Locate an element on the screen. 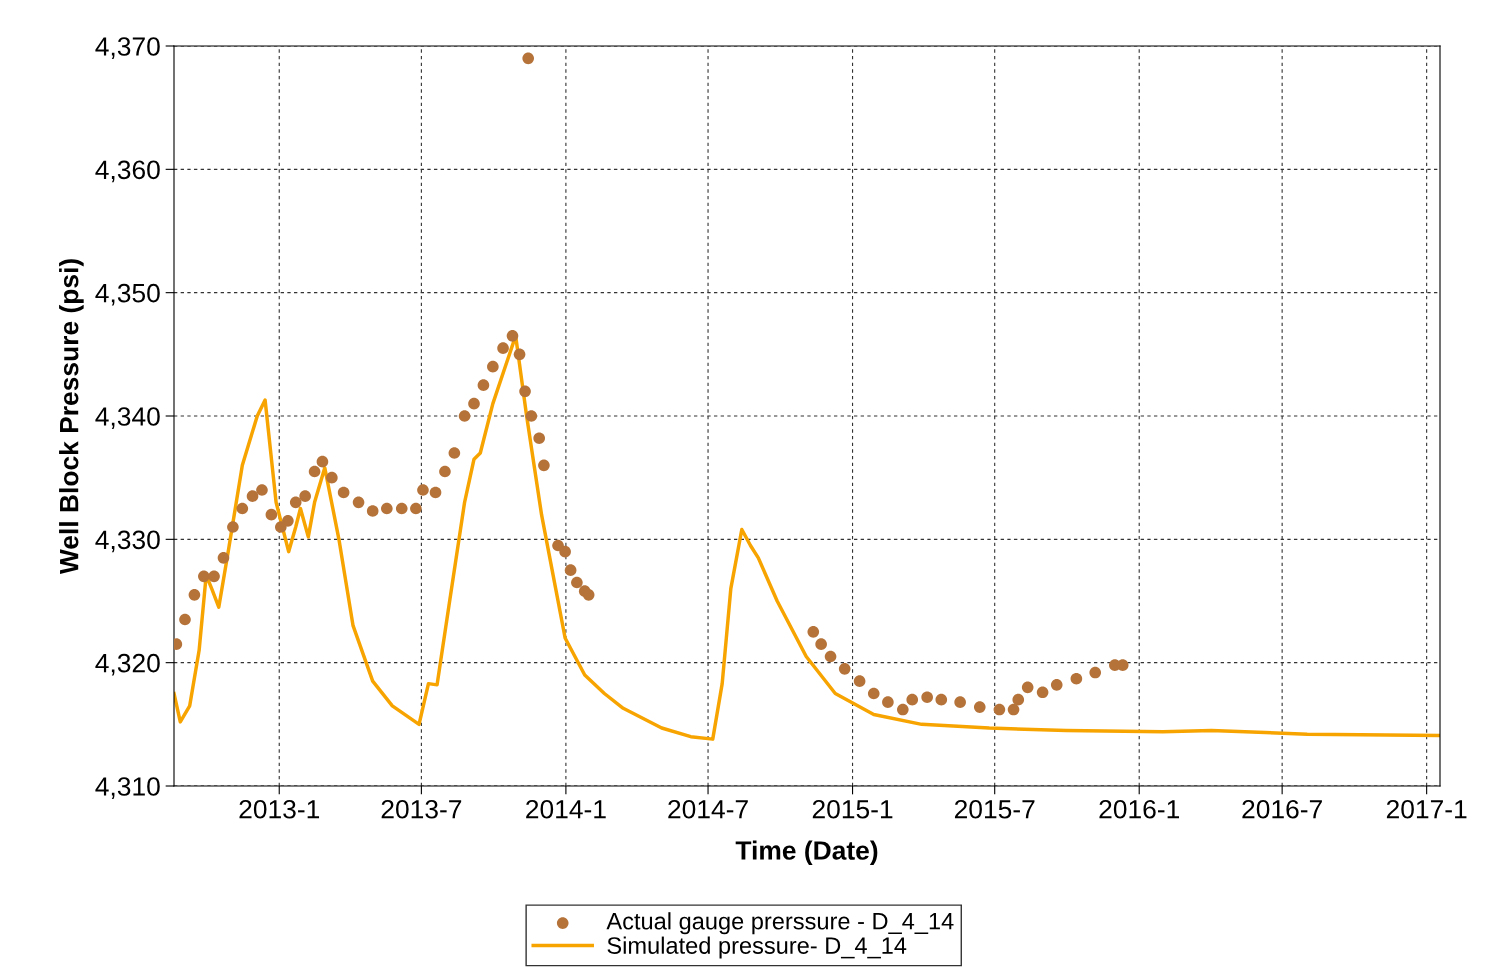 The image size is (1492, 973). x-axis-title: Time (Date) is located at coordinates (806, 853).